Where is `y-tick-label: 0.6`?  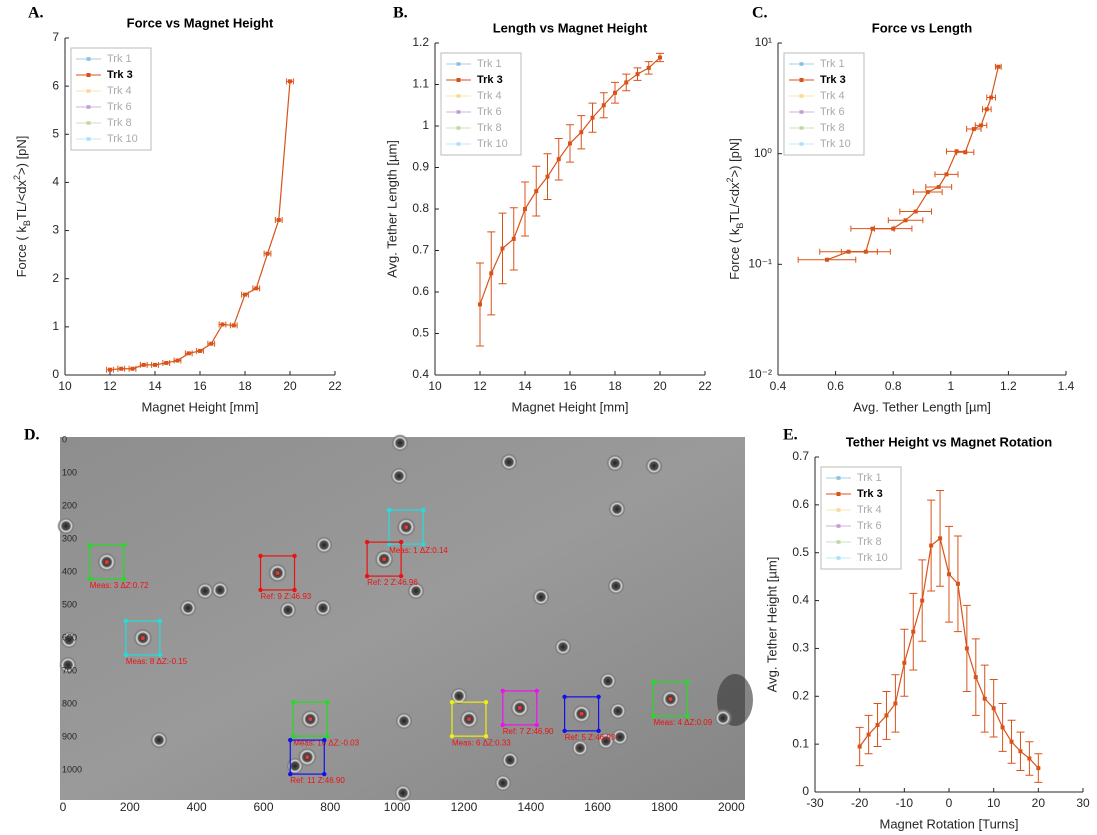
y-tick-label: 0.6 is located at coordinates (420, 291).